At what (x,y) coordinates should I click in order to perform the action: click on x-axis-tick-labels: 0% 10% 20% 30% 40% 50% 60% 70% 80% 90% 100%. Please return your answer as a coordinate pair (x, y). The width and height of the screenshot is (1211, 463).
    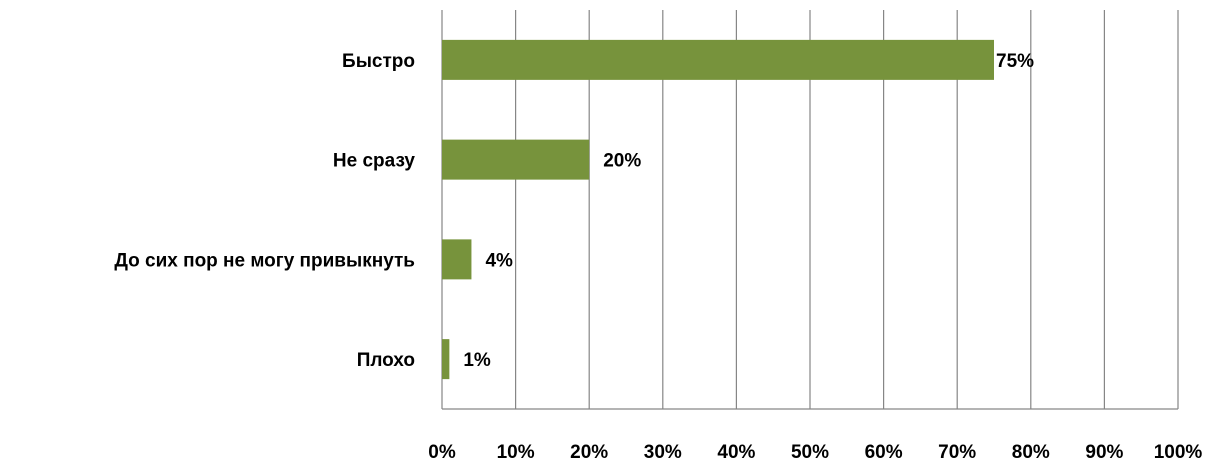
    Looking at the image, I should click on (815, 452).